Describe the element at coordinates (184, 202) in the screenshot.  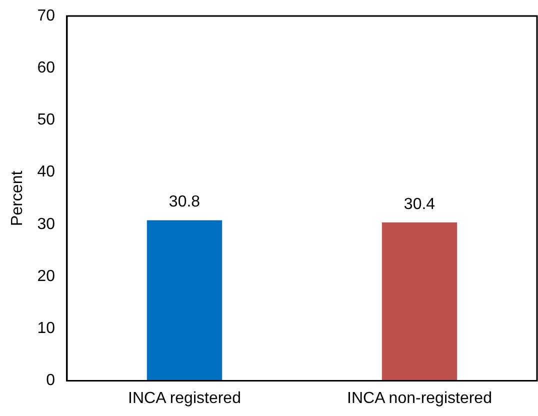
I see `data-label: 30.8` at that location.